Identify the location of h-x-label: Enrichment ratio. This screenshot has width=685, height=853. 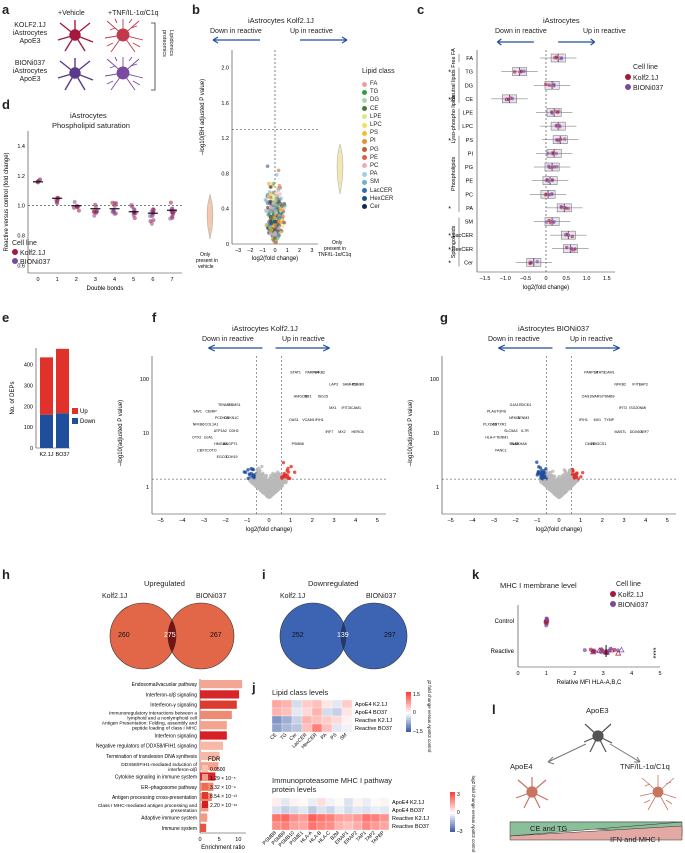
(223, 848).